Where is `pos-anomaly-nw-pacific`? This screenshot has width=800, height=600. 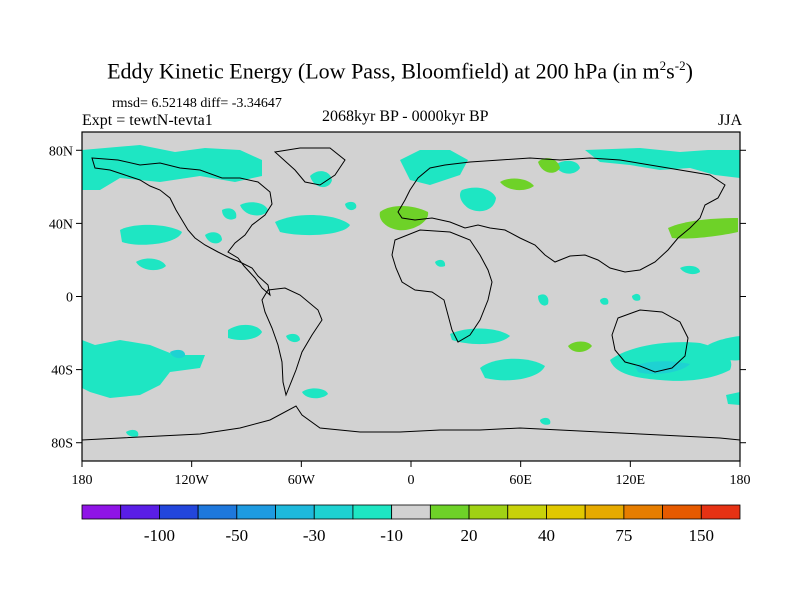 pos-anomaly-nw-pacific is located at coordinates (703, 228).